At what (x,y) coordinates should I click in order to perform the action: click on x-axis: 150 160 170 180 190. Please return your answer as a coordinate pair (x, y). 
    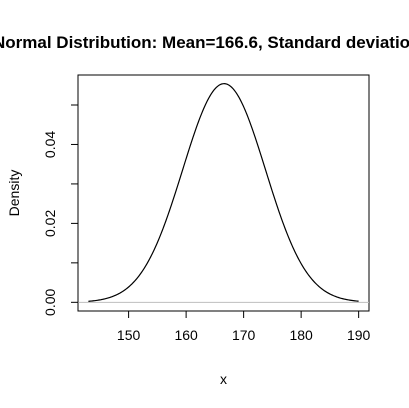
    Looking at the image, I should click on (244, 326).